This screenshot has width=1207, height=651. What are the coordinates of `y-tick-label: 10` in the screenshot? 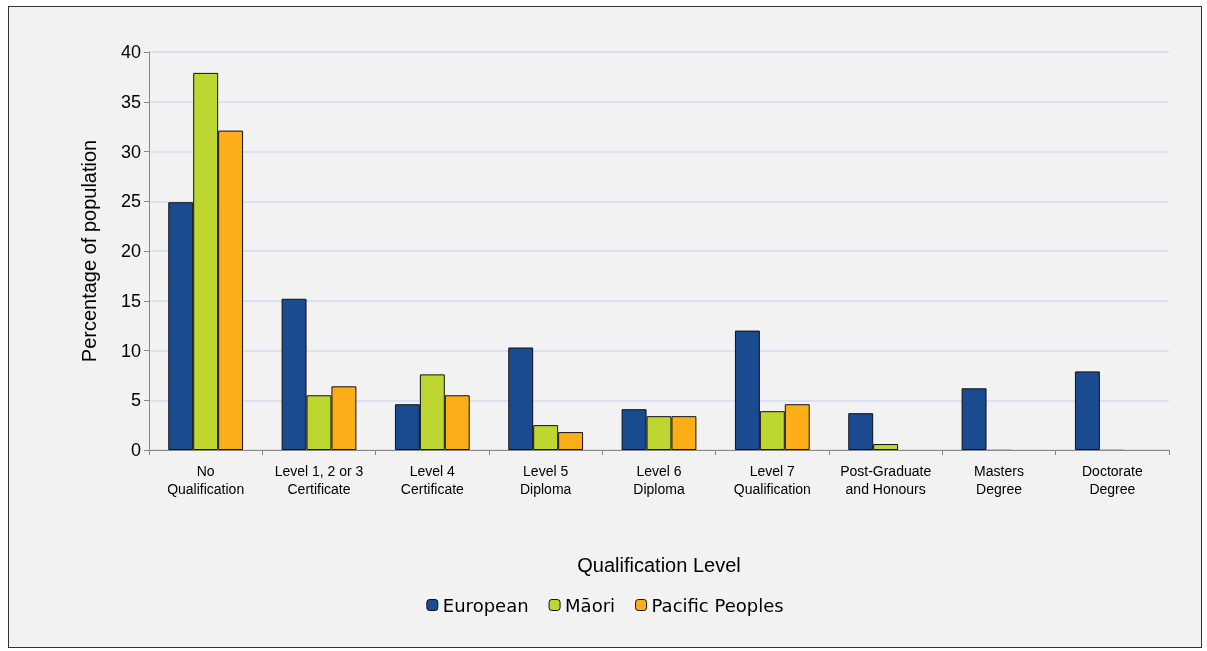 It's located at (130, 350).